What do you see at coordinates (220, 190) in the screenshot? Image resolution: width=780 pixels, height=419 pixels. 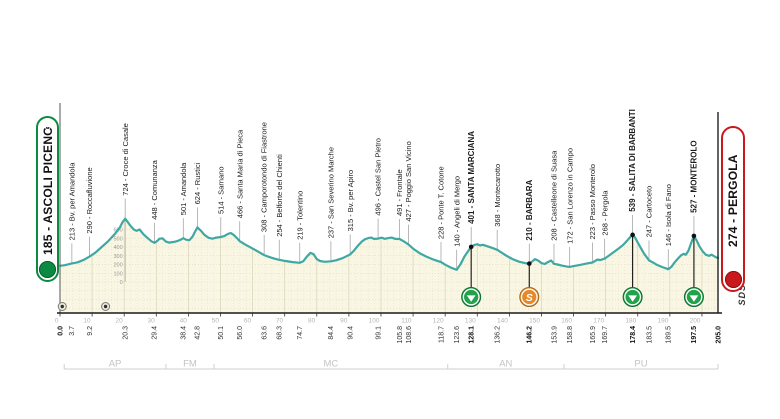 I see `waypoint-label: 514 - Sarnano` at bounding box center [220, 190].